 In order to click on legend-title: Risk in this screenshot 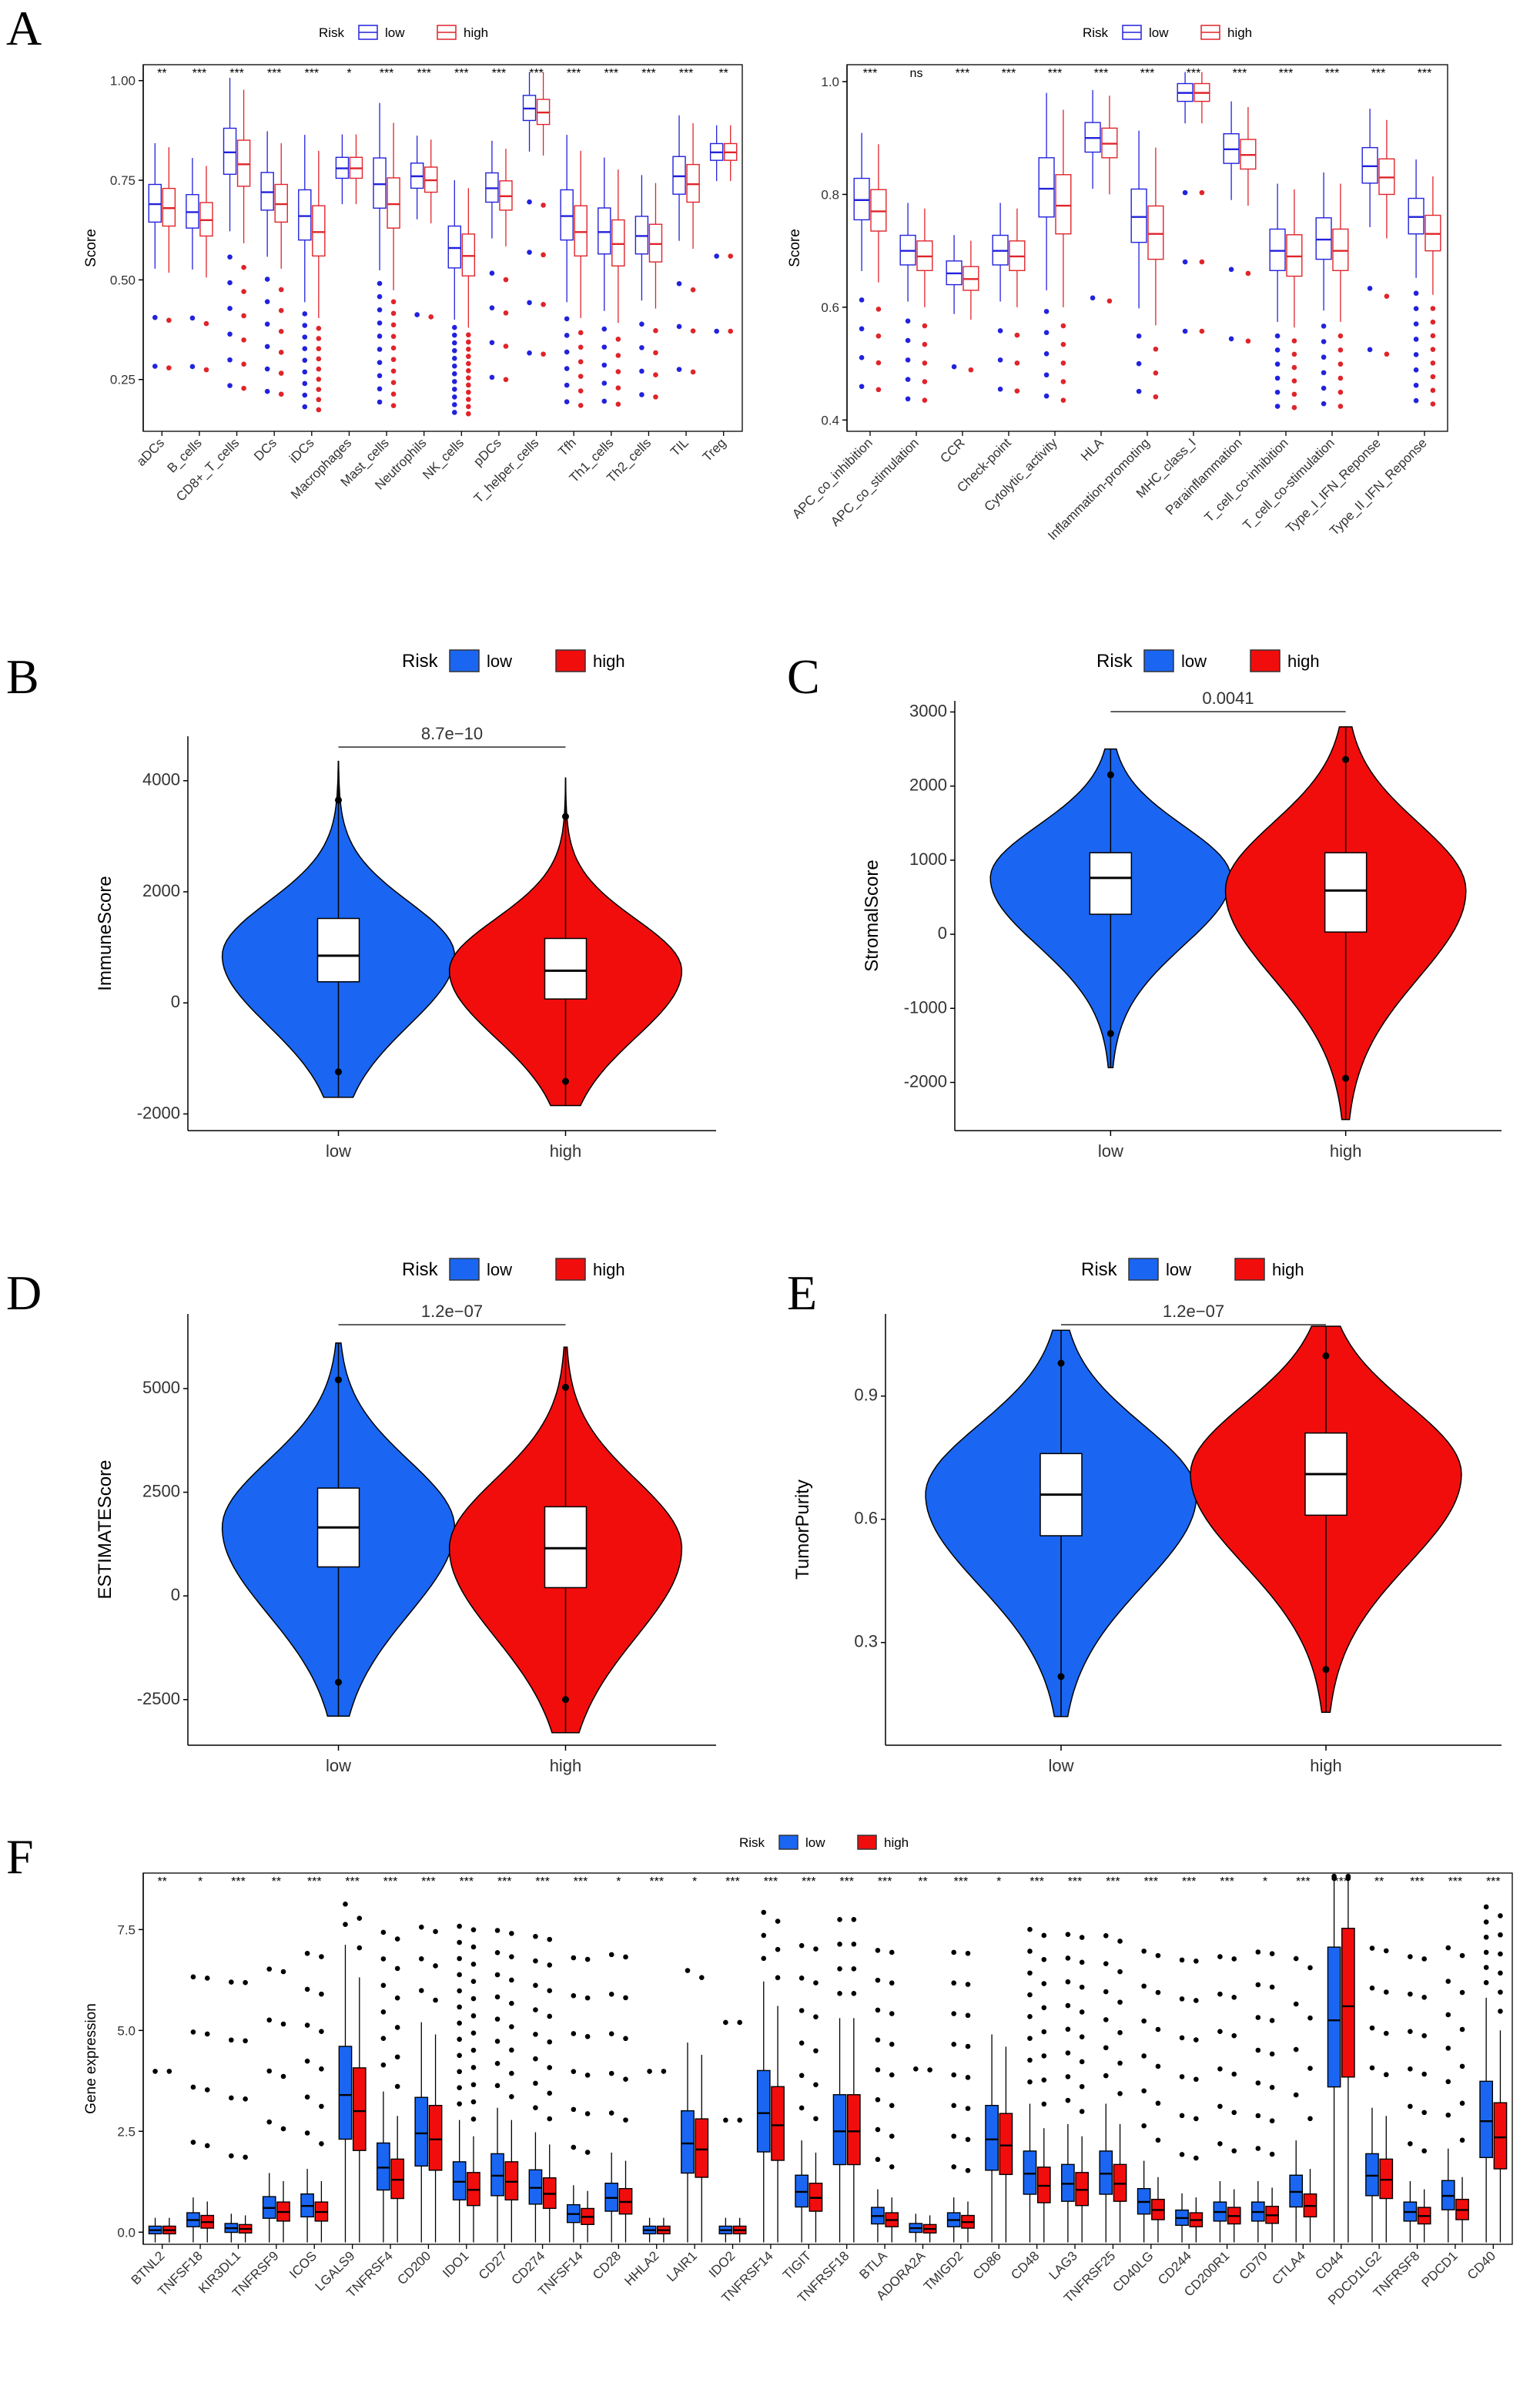, I will do `click(420, 661)`.